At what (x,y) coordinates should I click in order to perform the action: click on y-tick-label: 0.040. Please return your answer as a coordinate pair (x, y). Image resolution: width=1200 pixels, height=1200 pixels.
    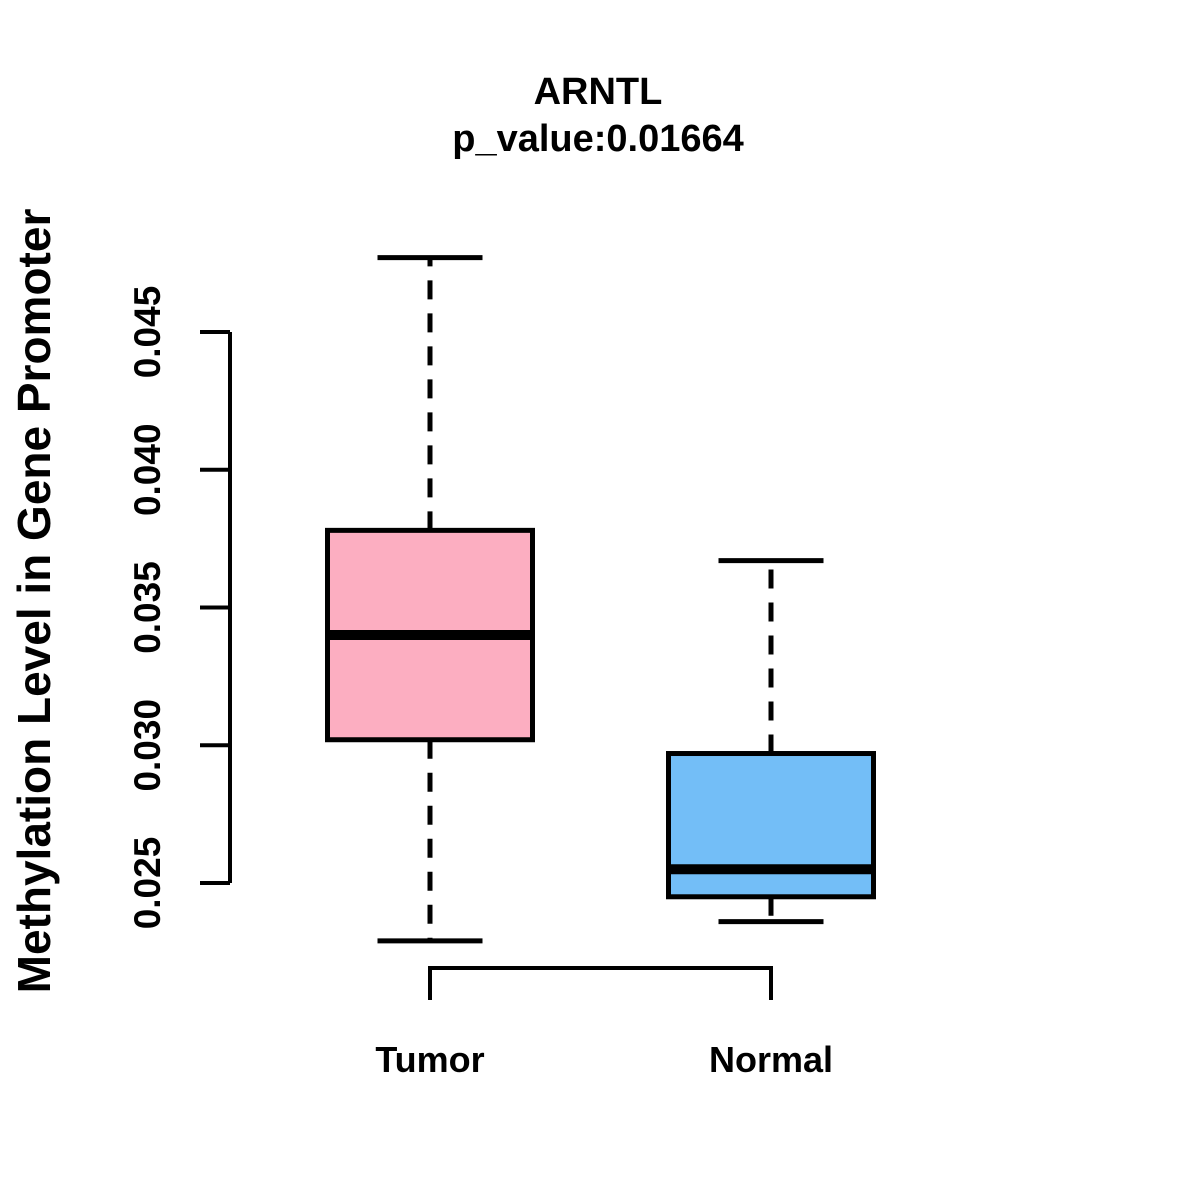
    Looking at the image, I should click on (147, 469).